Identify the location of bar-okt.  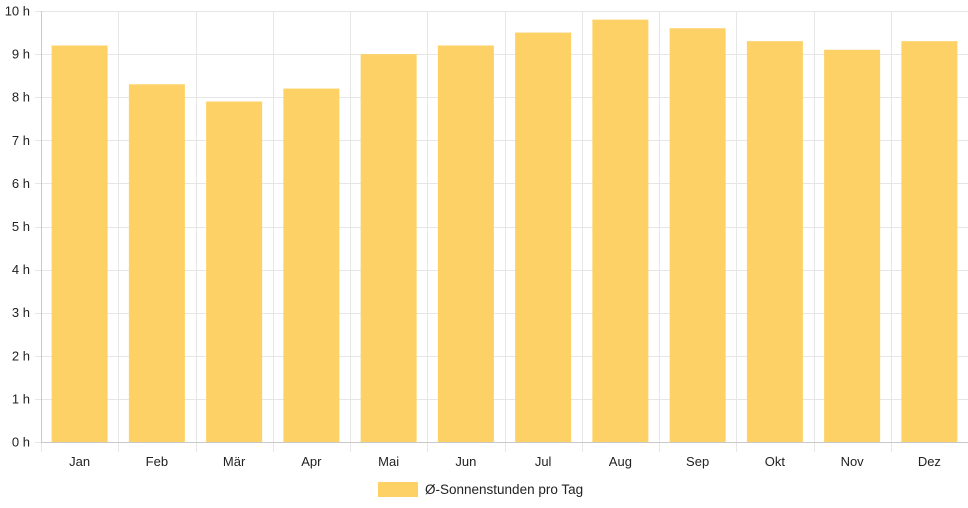
(774, 242).